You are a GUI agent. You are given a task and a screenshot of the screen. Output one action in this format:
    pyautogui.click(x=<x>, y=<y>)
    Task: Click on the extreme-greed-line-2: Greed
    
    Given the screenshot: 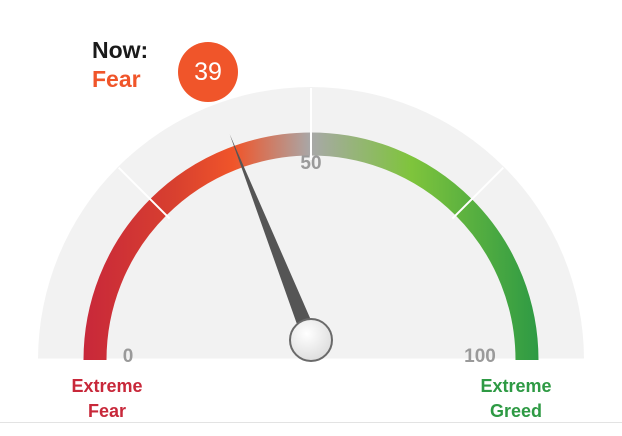 What is the action you would take?
    pyautogui.click(x=516, y=411)
    